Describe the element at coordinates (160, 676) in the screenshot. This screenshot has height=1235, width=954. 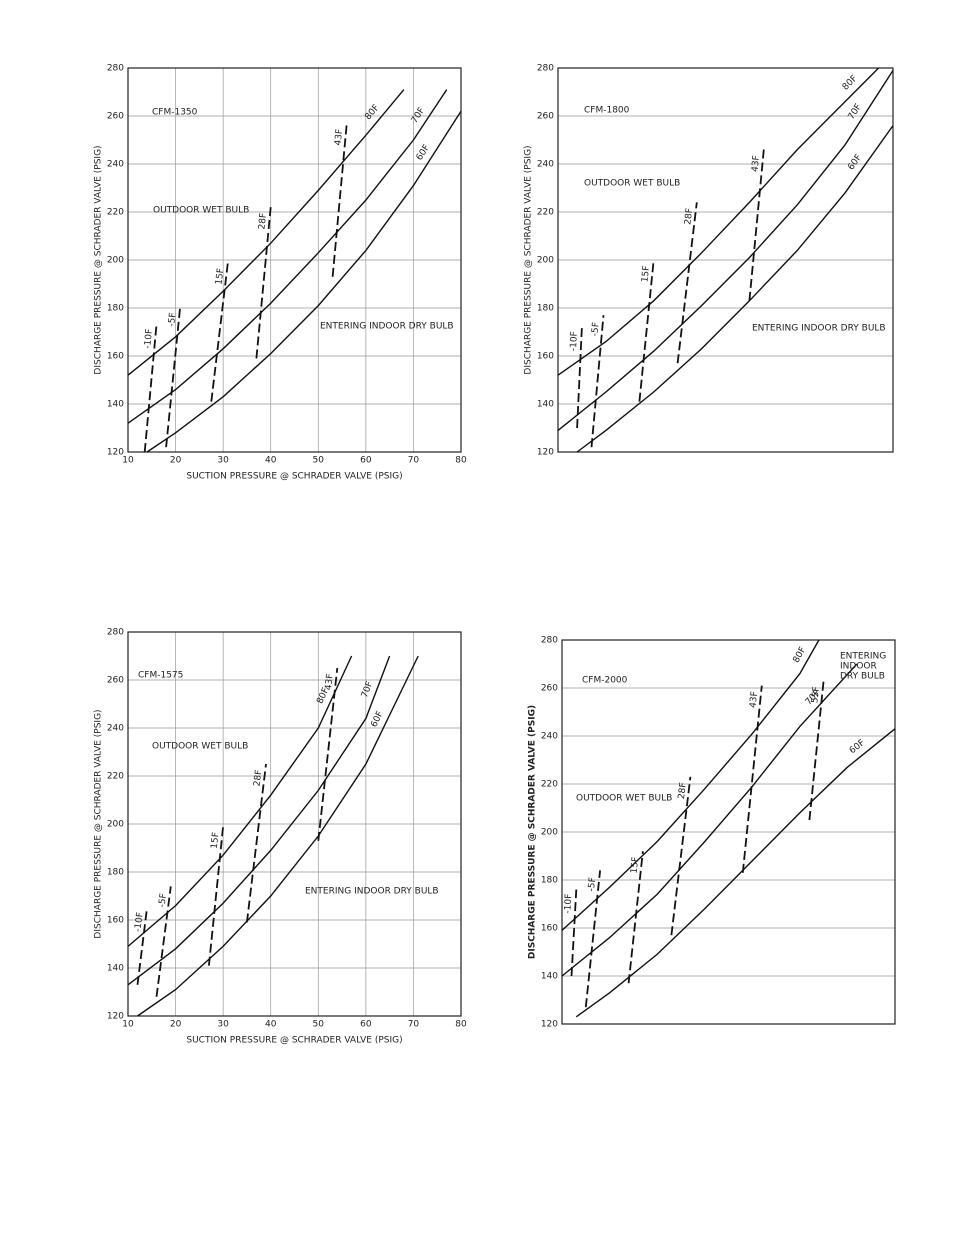
I see `annotation: CFM-1575` at that location.